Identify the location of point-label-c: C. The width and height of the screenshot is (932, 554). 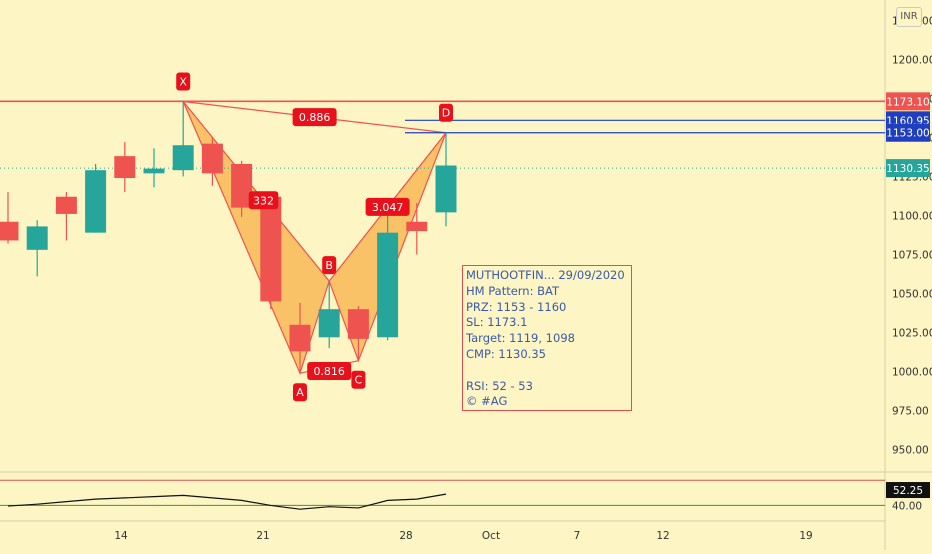
(358, 379).